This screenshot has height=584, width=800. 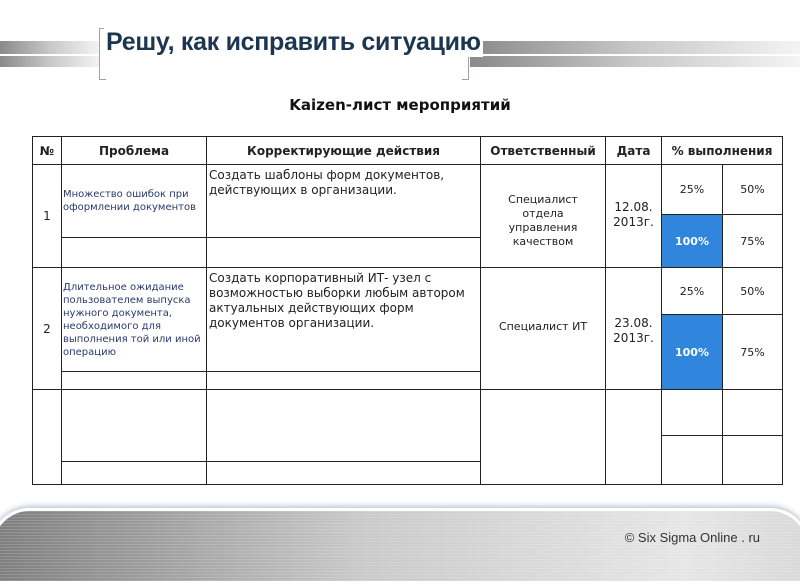 I want to click on row3-problem, so click(x=134, y=425).